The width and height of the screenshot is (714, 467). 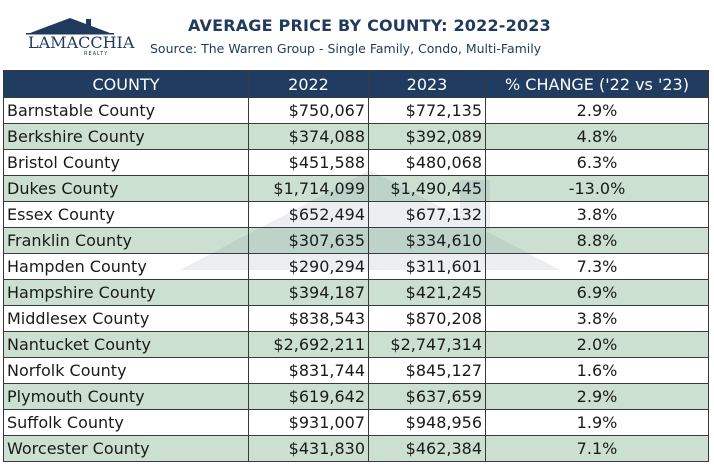 I want to click on change-cell: 6.3%, so click(x=597, y=162).